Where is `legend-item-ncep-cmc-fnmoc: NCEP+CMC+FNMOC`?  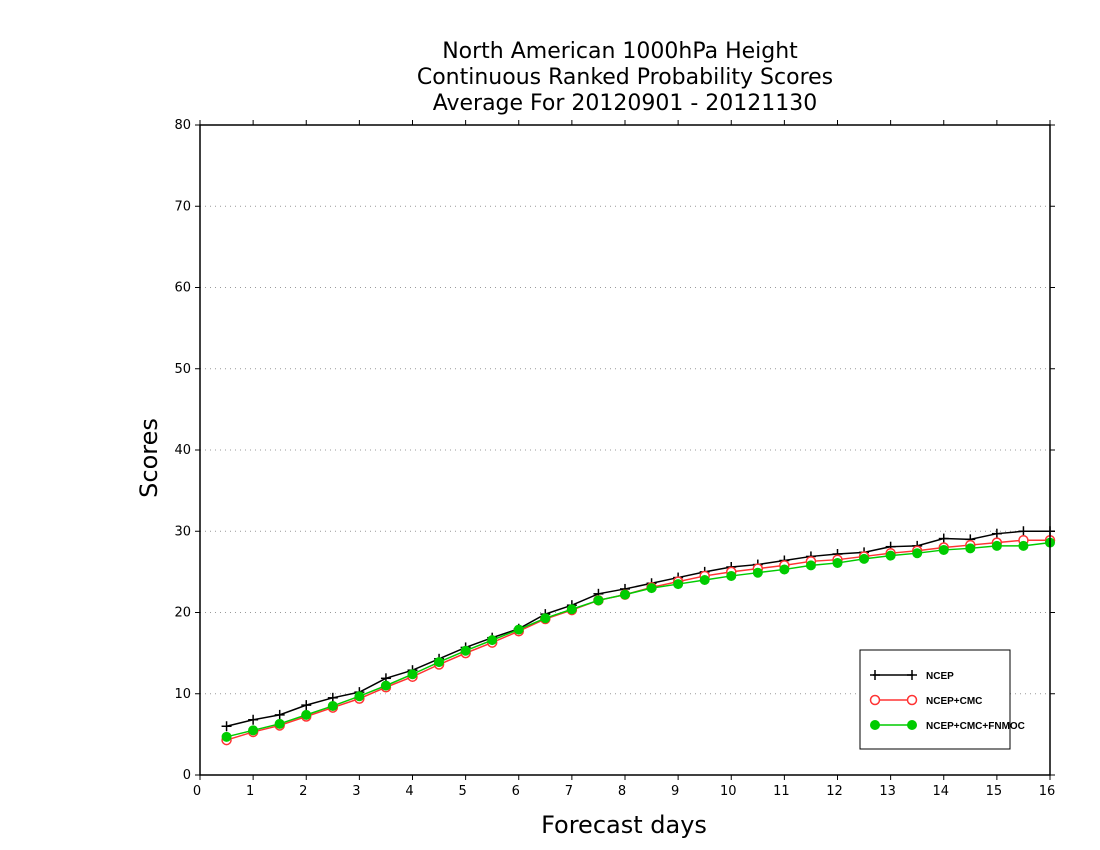 legend-item-ncep-cmc-fnmoc: NCEP+CMC+FNMOC is located at coordinates (947, 726).